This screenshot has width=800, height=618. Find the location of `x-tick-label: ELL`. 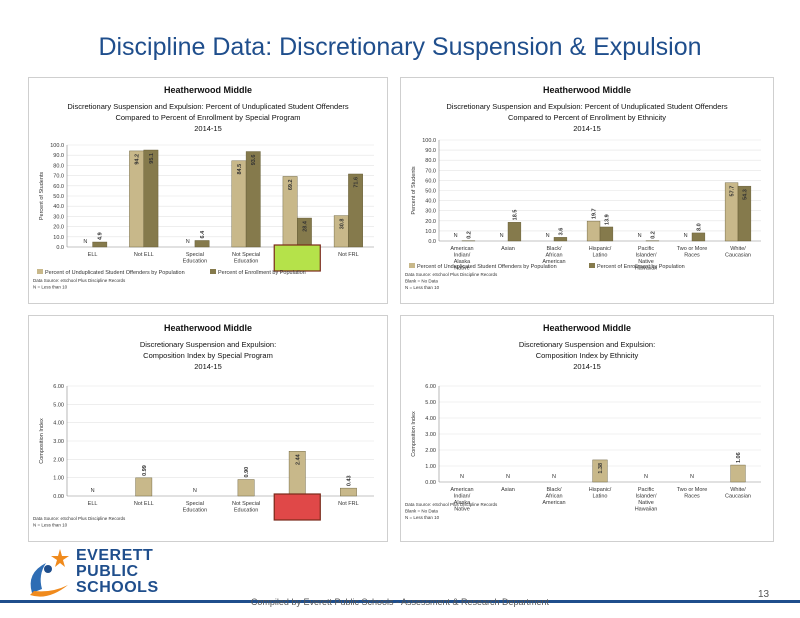

x-tick-label: ELL is located at coordinates (93, 504).